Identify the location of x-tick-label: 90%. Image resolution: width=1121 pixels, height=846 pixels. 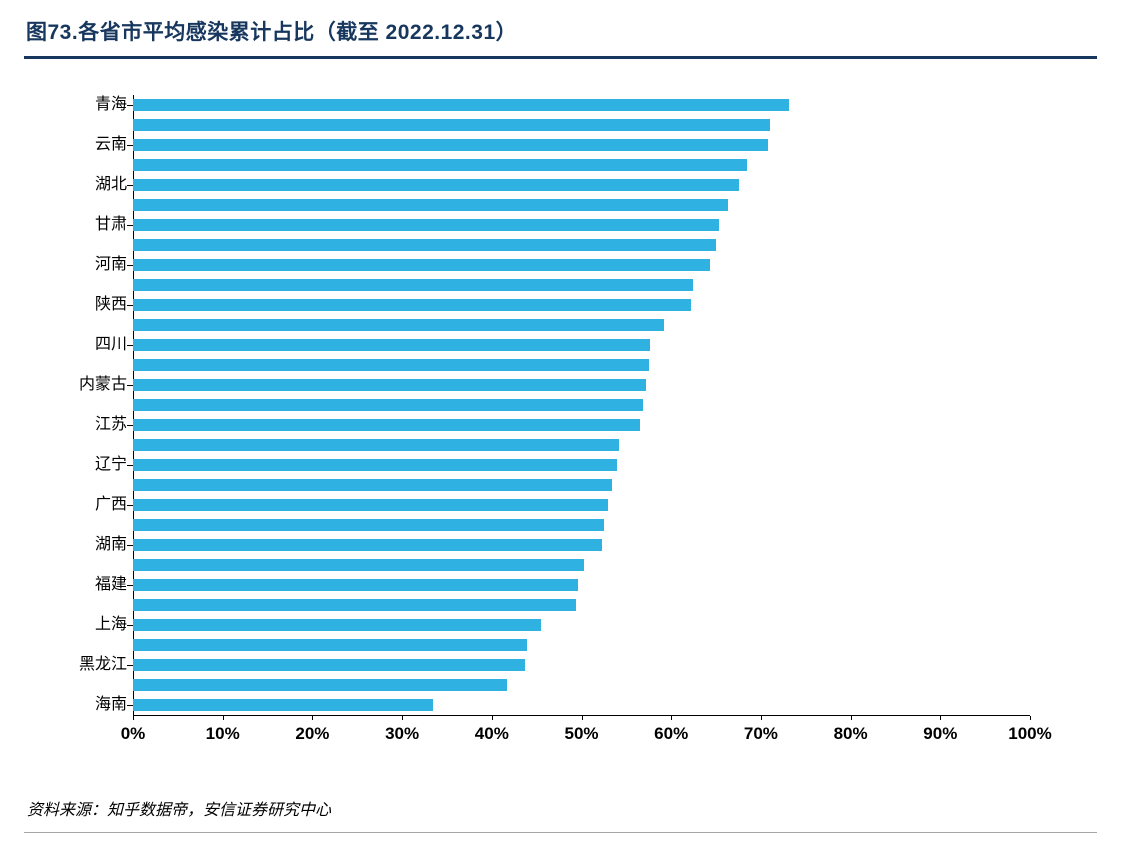
(940, 733).